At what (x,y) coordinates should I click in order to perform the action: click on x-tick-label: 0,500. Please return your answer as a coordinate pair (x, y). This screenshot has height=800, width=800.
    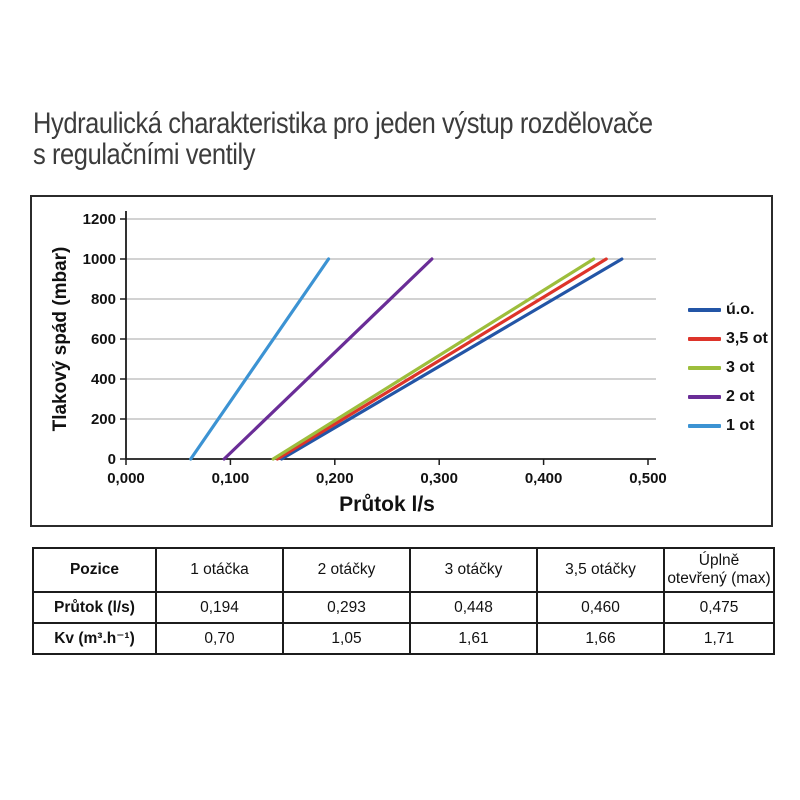
    Looking at the image, I should click on (648, 478).